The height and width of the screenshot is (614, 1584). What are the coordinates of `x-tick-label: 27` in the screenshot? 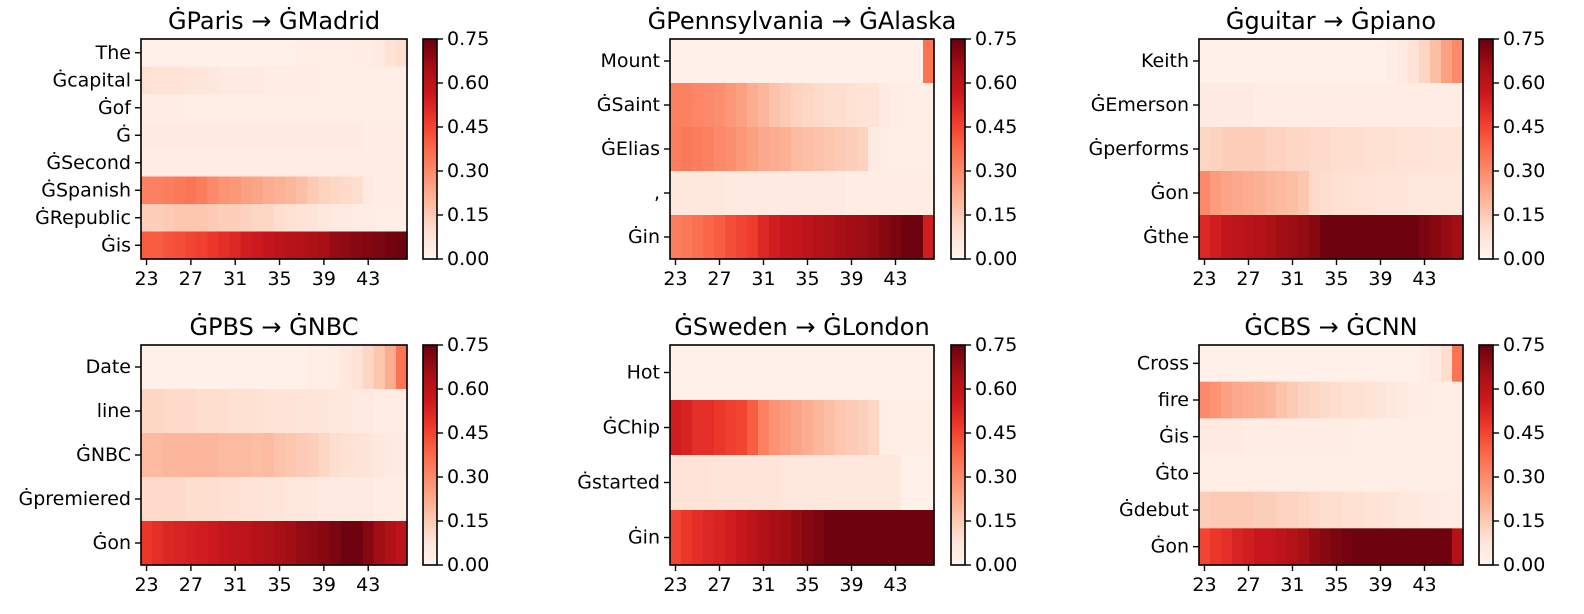 It's located at (1248, 279).